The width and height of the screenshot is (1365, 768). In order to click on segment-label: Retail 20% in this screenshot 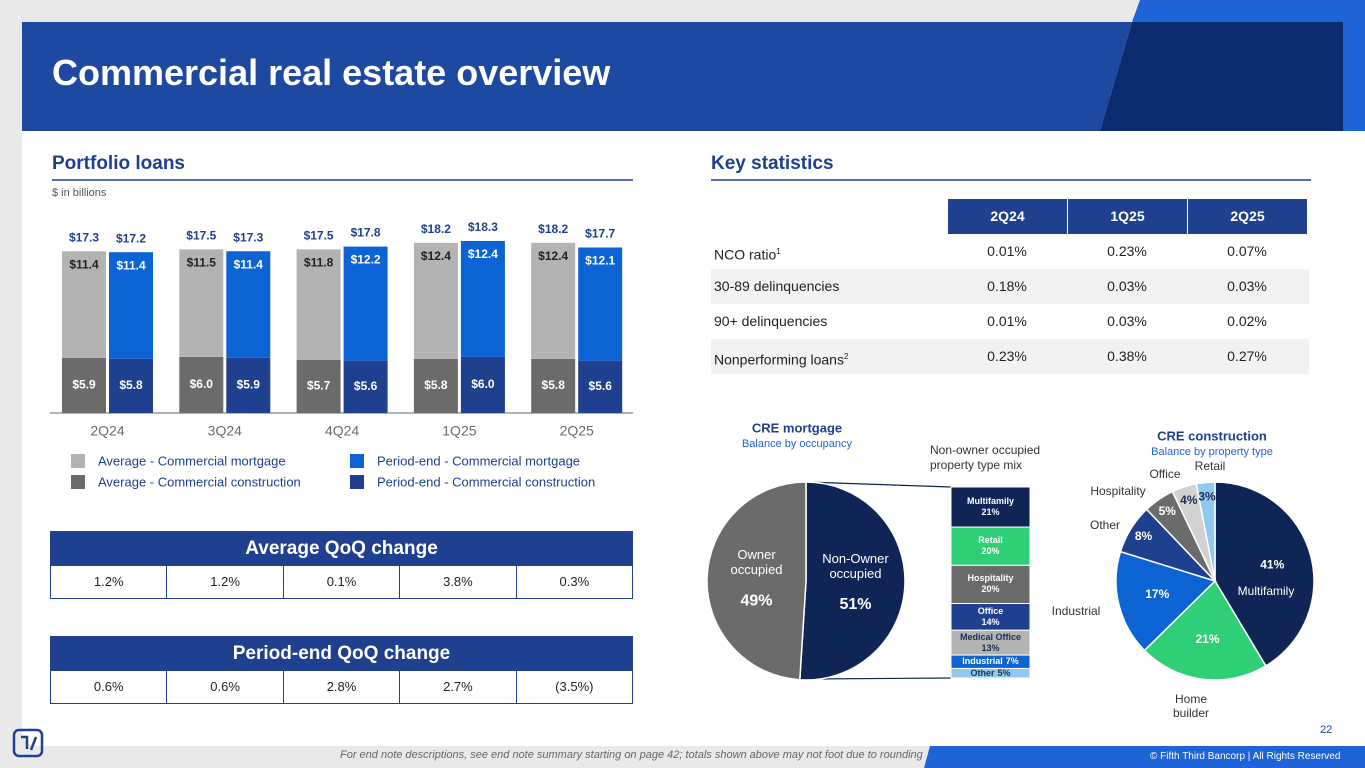, I will do `click(990, 546)`.